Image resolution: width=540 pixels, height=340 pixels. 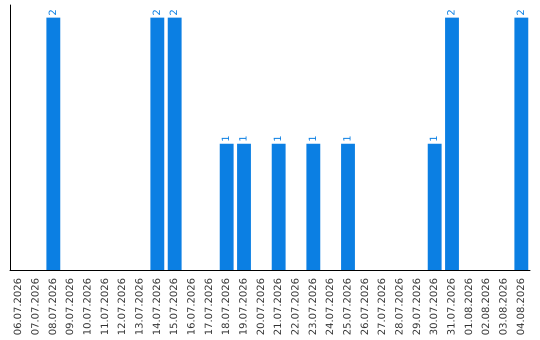 What do you see at coordinates (36, 307) in the screenshot?
I see `x-tick-label: 07.07.2026` at bounding box center [36, 307].